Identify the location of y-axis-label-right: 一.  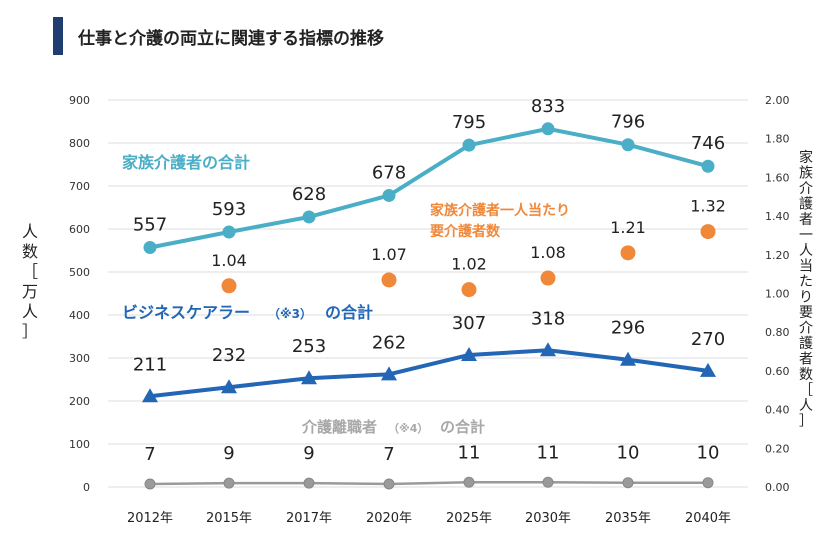
(806, 236).